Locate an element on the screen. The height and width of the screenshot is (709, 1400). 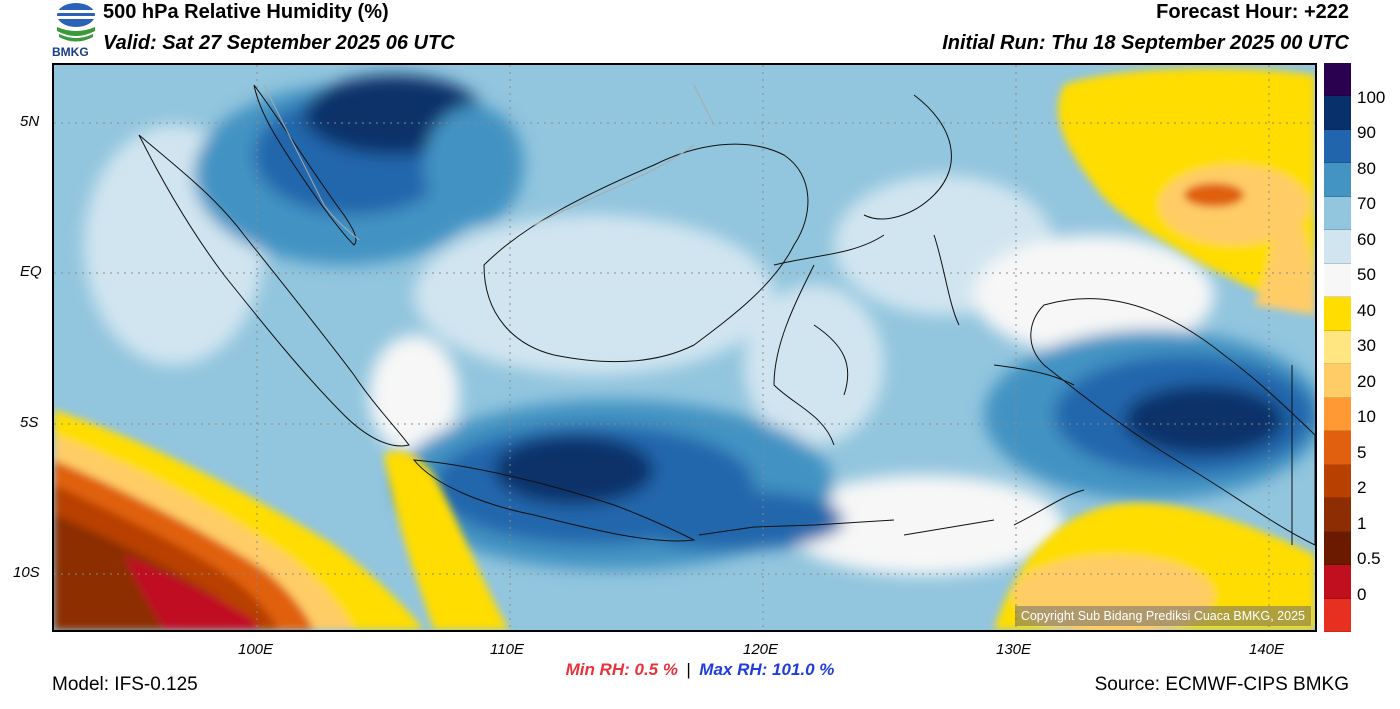
colorbar-label: 0 is located at coordinates (1362, 594).